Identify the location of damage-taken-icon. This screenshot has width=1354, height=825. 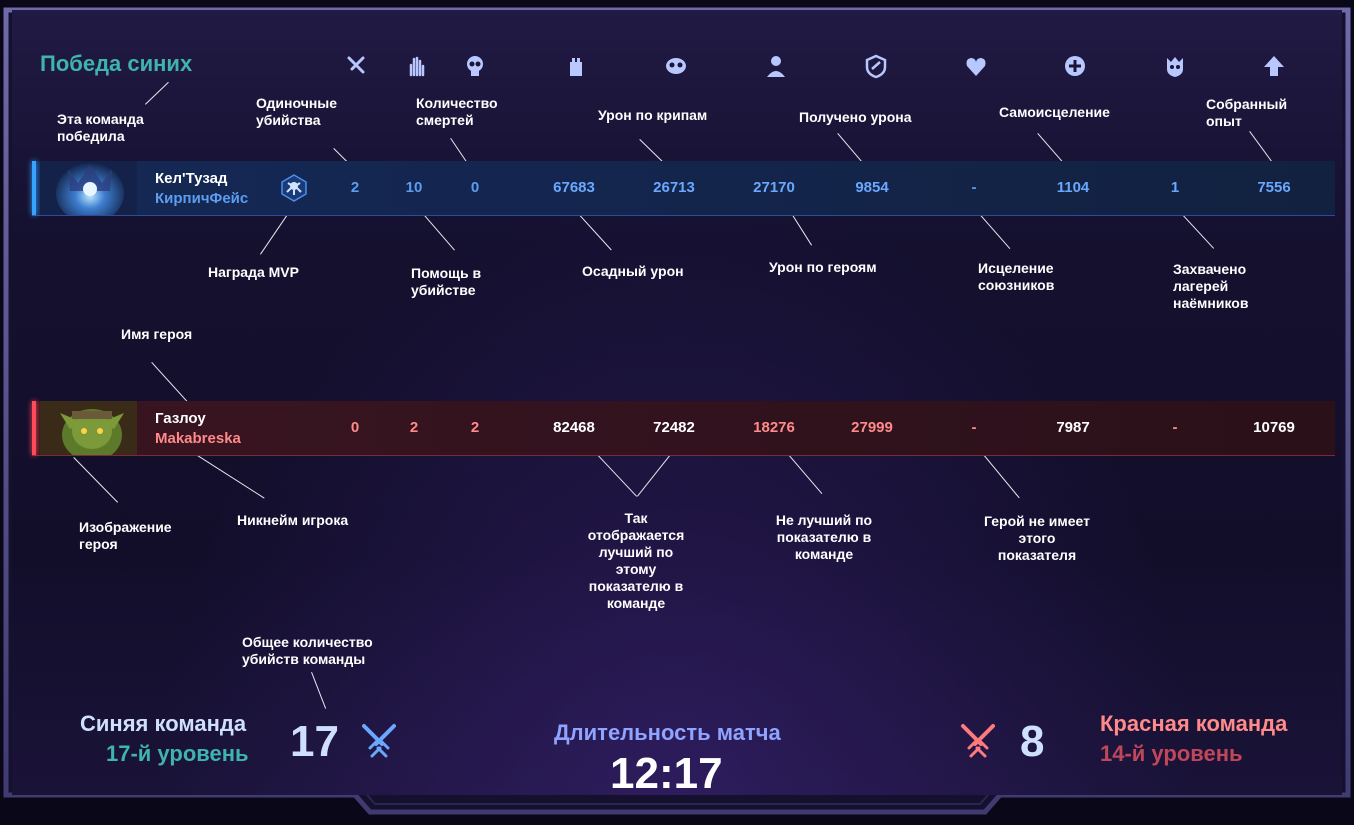
(876, 66).